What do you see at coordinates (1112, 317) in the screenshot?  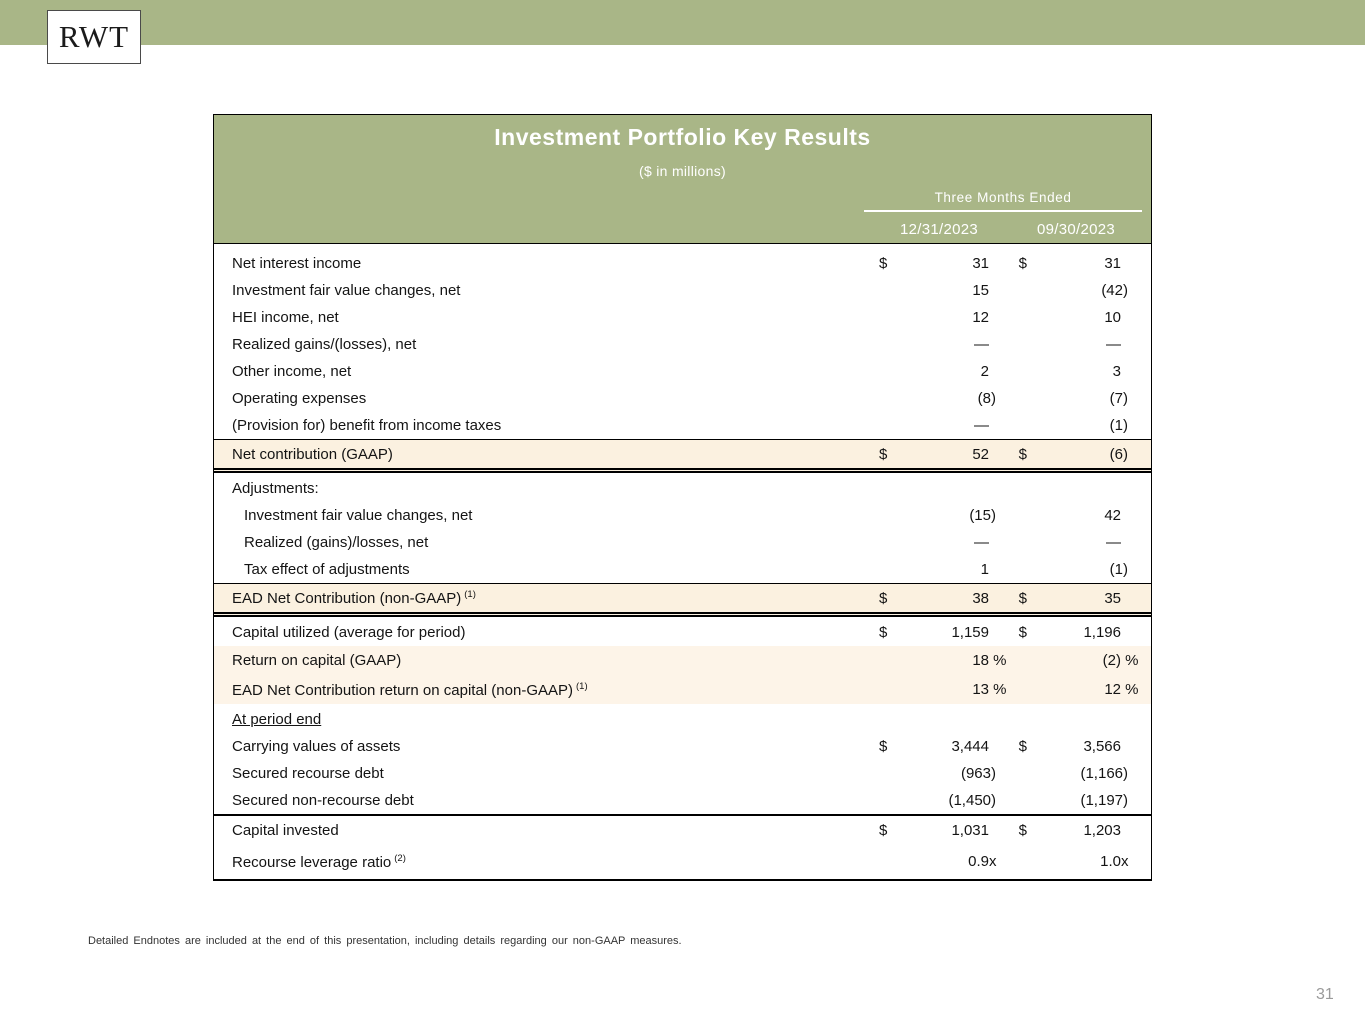 I see `cell-value: 10` at bounding box center [1112, 317].